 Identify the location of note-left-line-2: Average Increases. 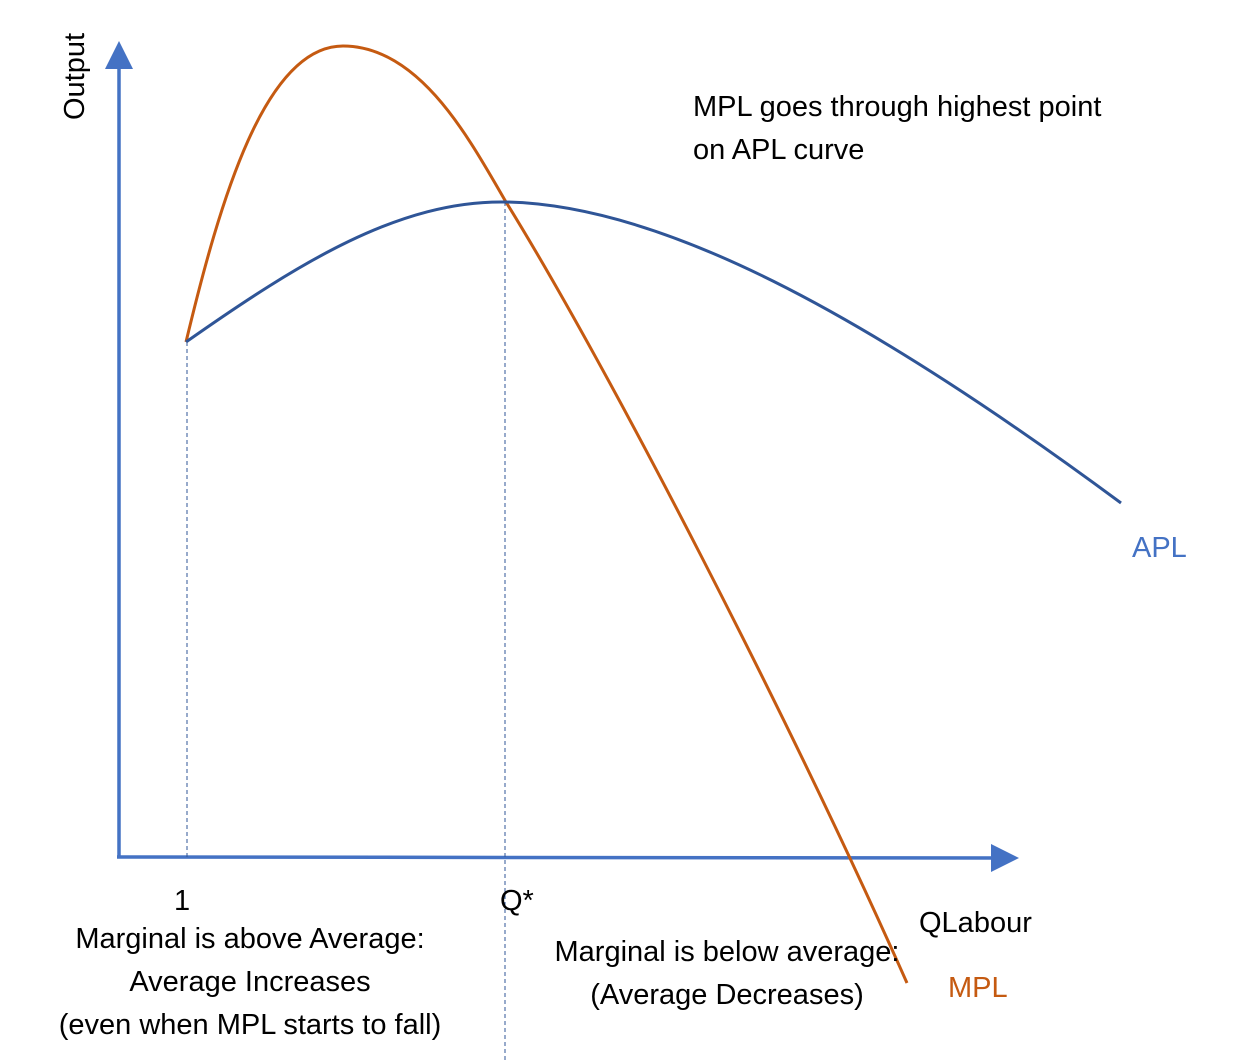
(249, 982).